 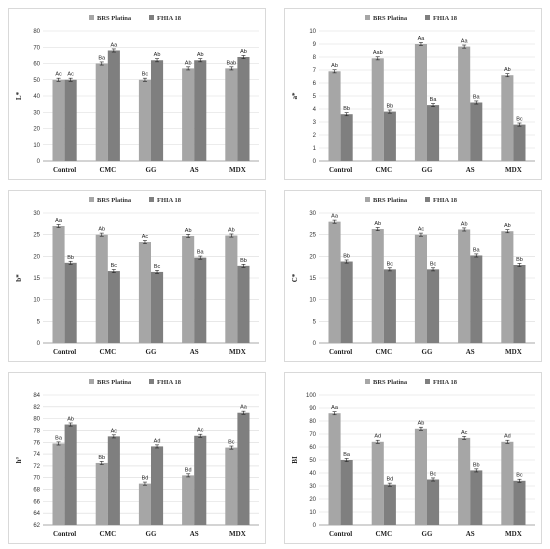 I want to click on y-tick-label: 2, so click(x=315, y=136).